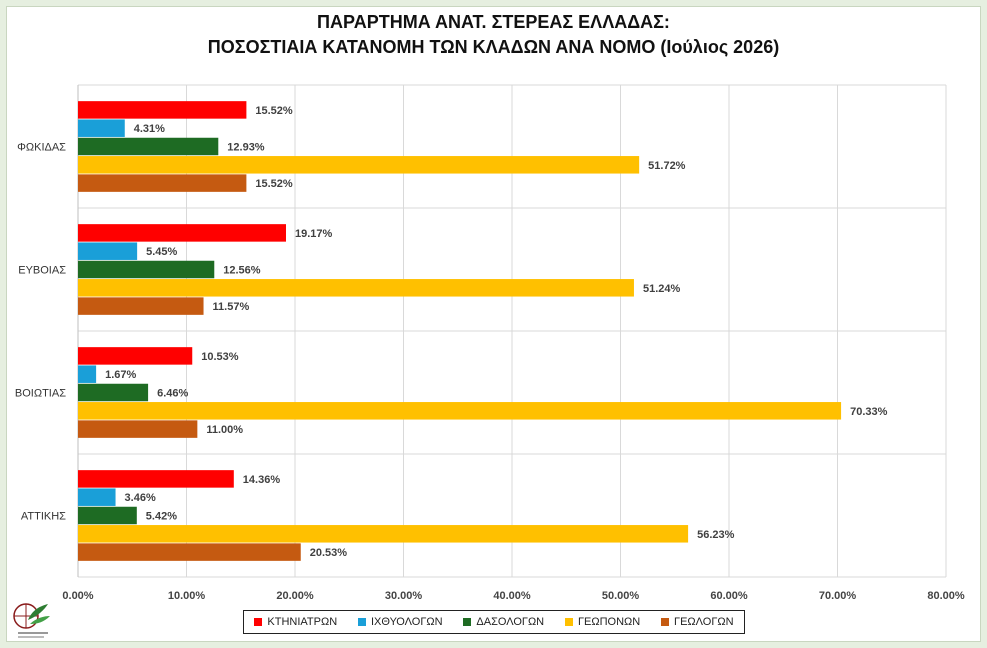  I want to click on data-label: 11.00%, so click(224, 430).